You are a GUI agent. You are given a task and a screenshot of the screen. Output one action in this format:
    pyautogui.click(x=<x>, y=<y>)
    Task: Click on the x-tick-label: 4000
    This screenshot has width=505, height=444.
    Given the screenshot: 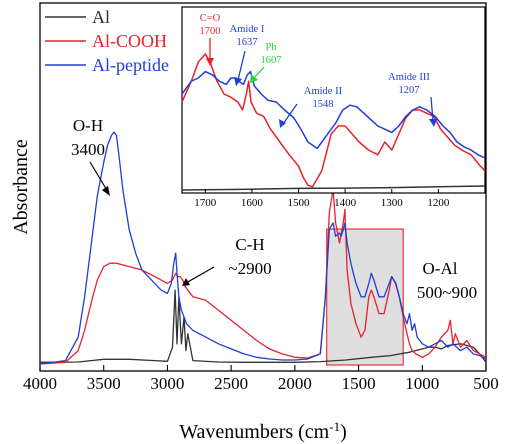 What is the action you would take?
    pyautogui.click(x=40, y=383)
    